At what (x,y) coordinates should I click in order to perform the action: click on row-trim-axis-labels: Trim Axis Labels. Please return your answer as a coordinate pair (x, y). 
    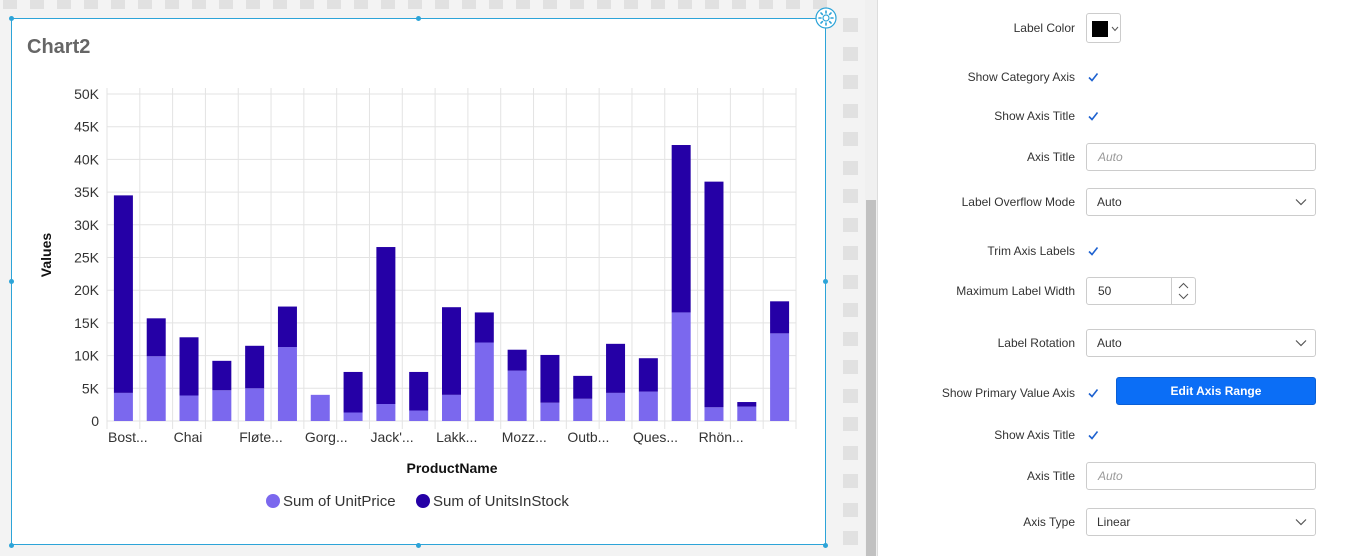
    Looking at the image, I should click on (1112, 251).